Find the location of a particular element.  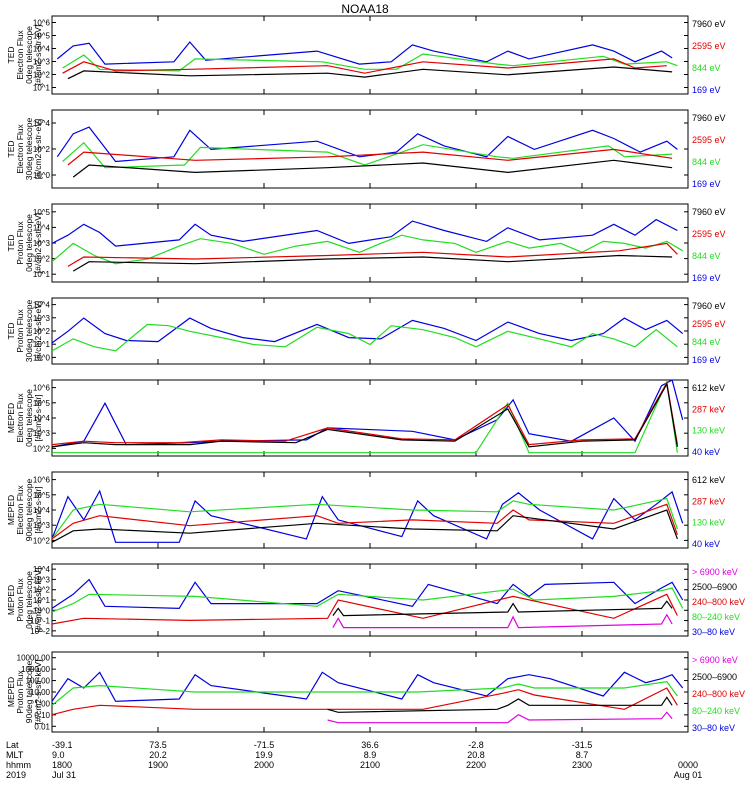

legend-entry: 30–80 keV is located at coordinates (713, 728).